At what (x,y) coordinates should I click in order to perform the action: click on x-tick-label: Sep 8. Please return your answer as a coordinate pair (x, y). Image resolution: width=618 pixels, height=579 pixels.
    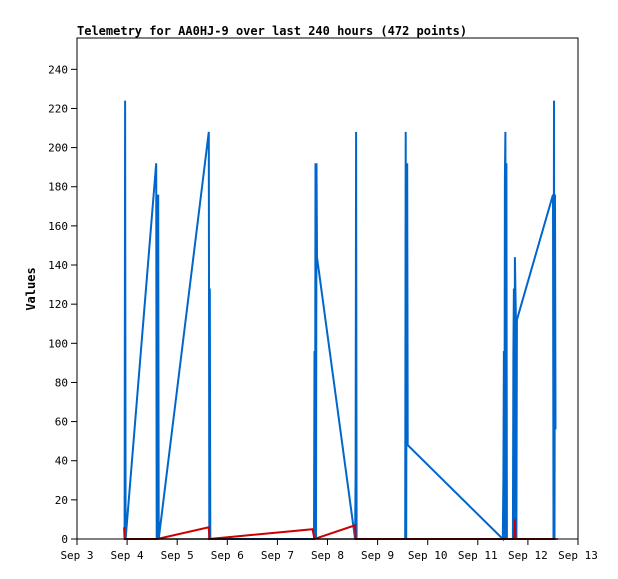
    Looking at the image, I should click on (327, 555).